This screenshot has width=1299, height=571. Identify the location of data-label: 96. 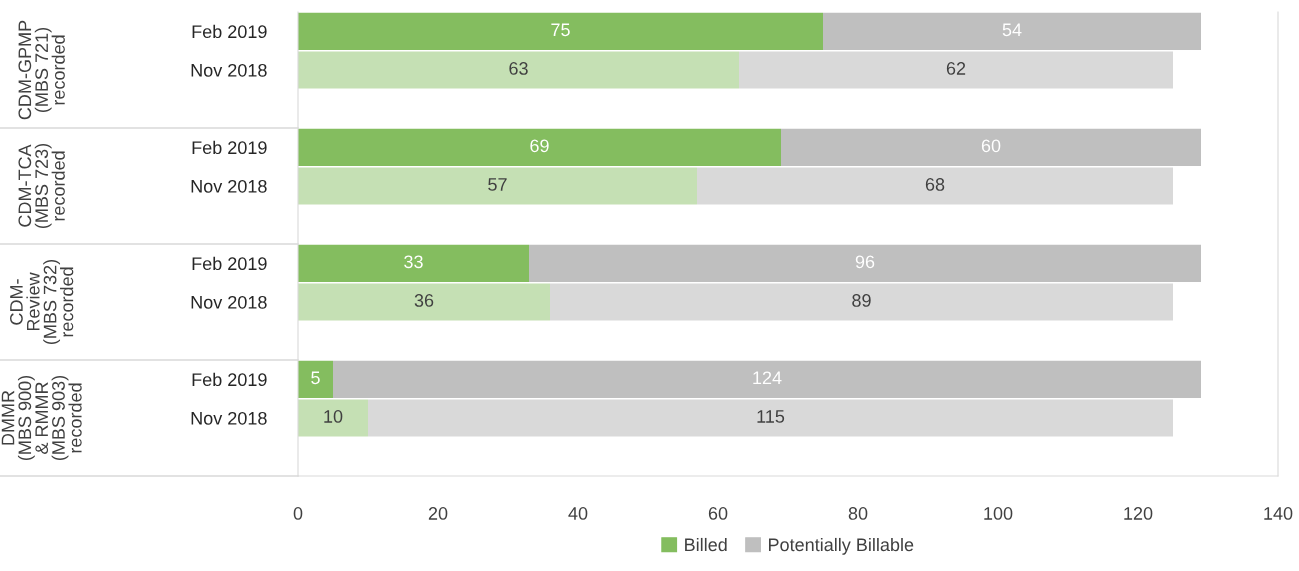
(865, 262).